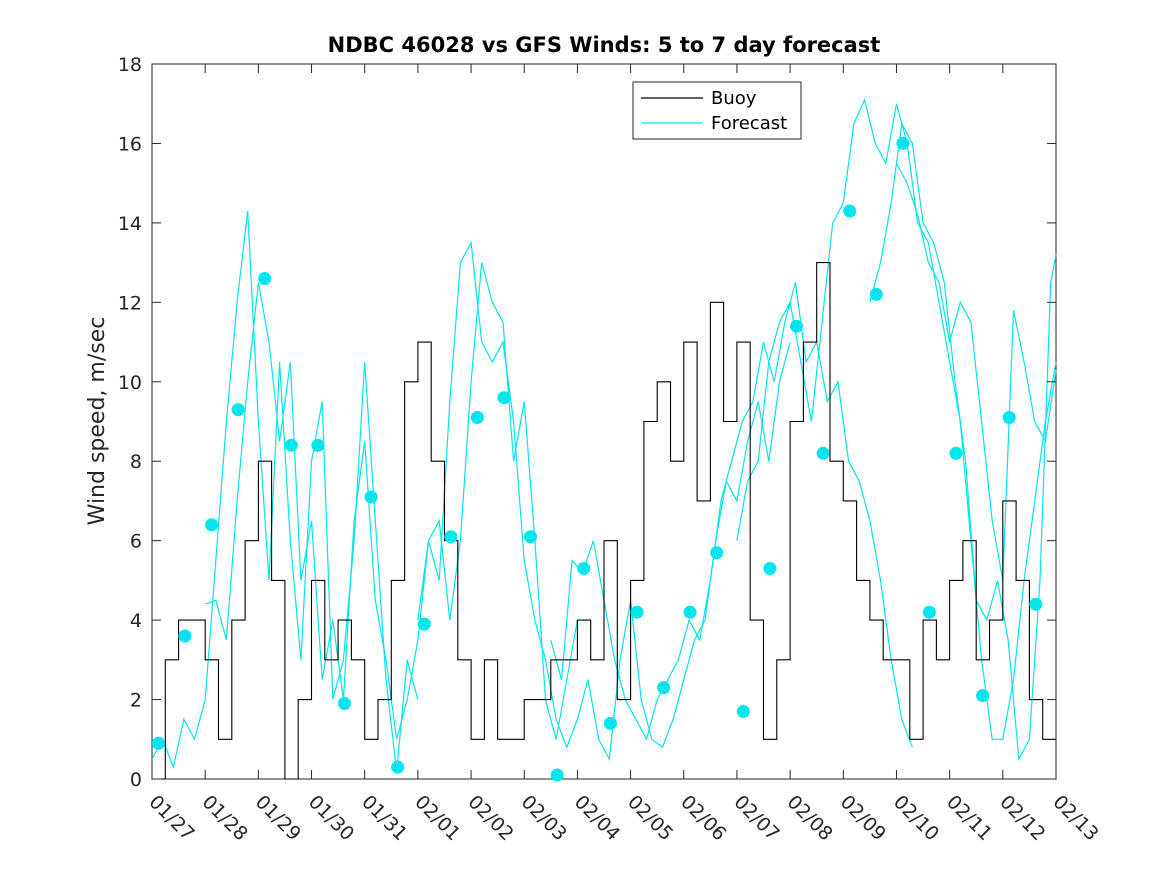 Image resolution: width=1167 pixels, height=875 pixels. I want to click on y-tick-label: 6, so click(136, 542).